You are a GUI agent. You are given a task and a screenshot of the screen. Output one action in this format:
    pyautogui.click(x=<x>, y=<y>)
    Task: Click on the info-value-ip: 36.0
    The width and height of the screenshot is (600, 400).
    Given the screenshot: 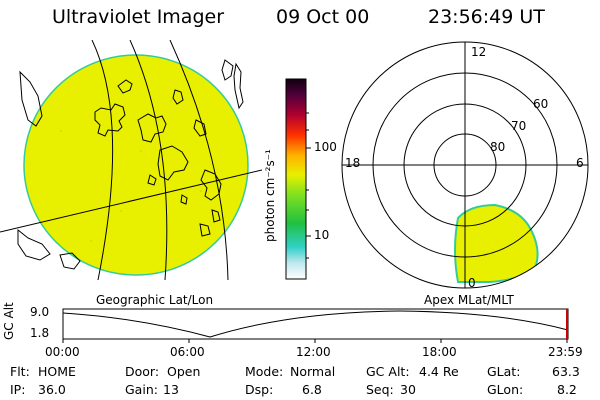 What is the action you would take?
    pyautogui.click(x=52, y=389)
    